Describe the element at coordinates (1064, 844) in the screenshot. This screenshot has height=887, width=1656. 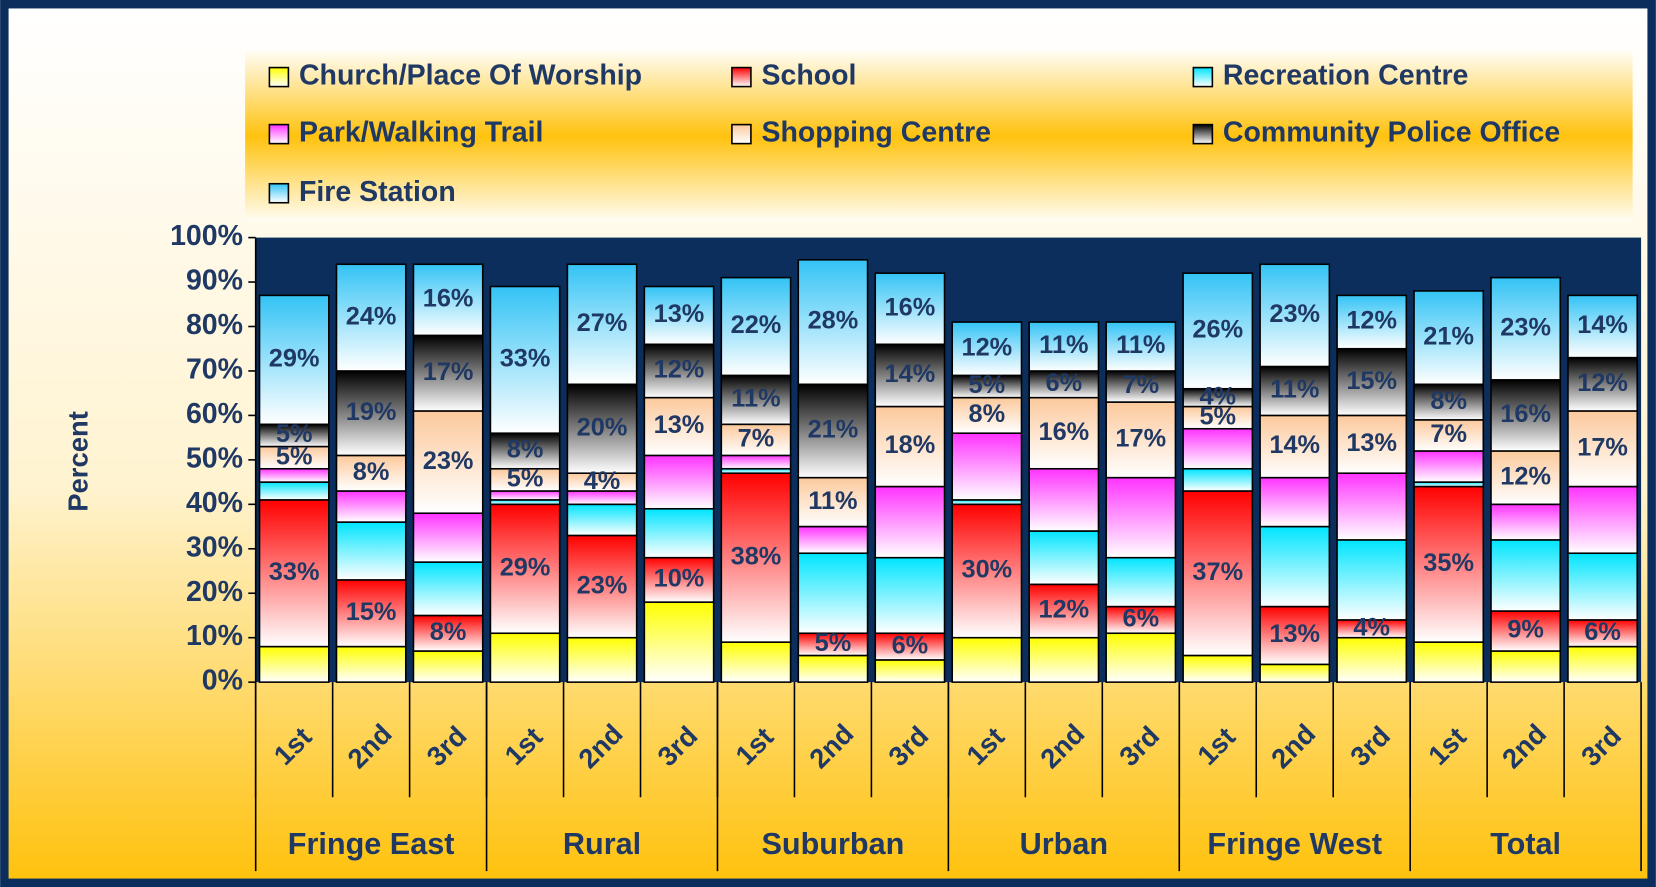
I see `group-label: Urban` at that location.